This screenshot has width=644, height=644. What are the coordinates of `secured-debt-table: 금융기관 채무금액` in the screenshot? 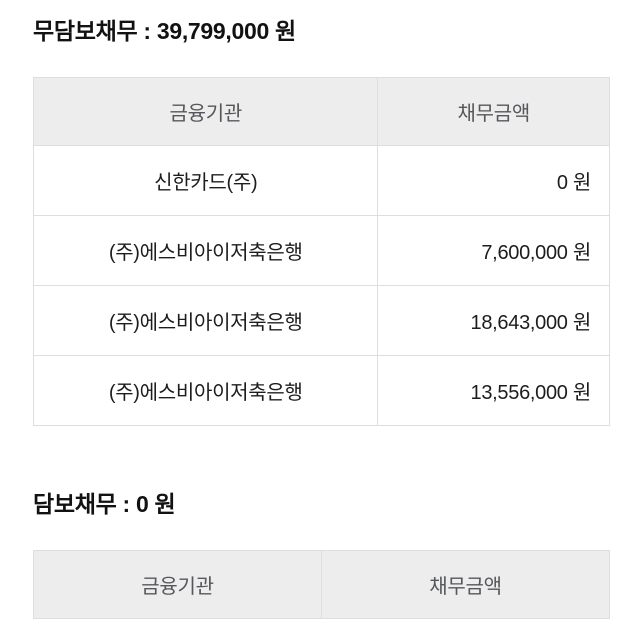 It's located at (321, 584).